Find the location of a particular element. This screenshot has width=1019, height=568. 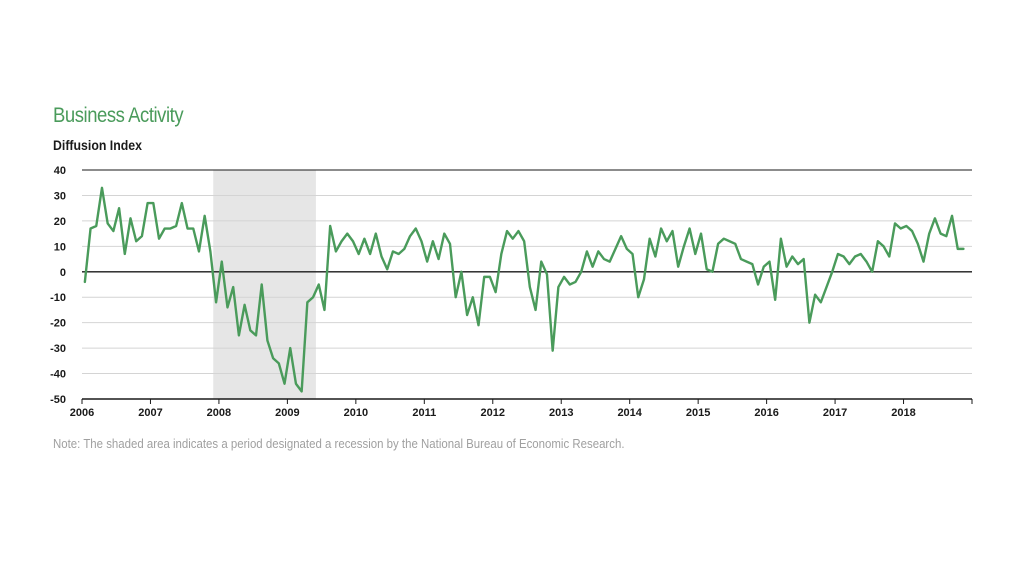

x-tick-label: 2017 is located at coordinates (835, 413).